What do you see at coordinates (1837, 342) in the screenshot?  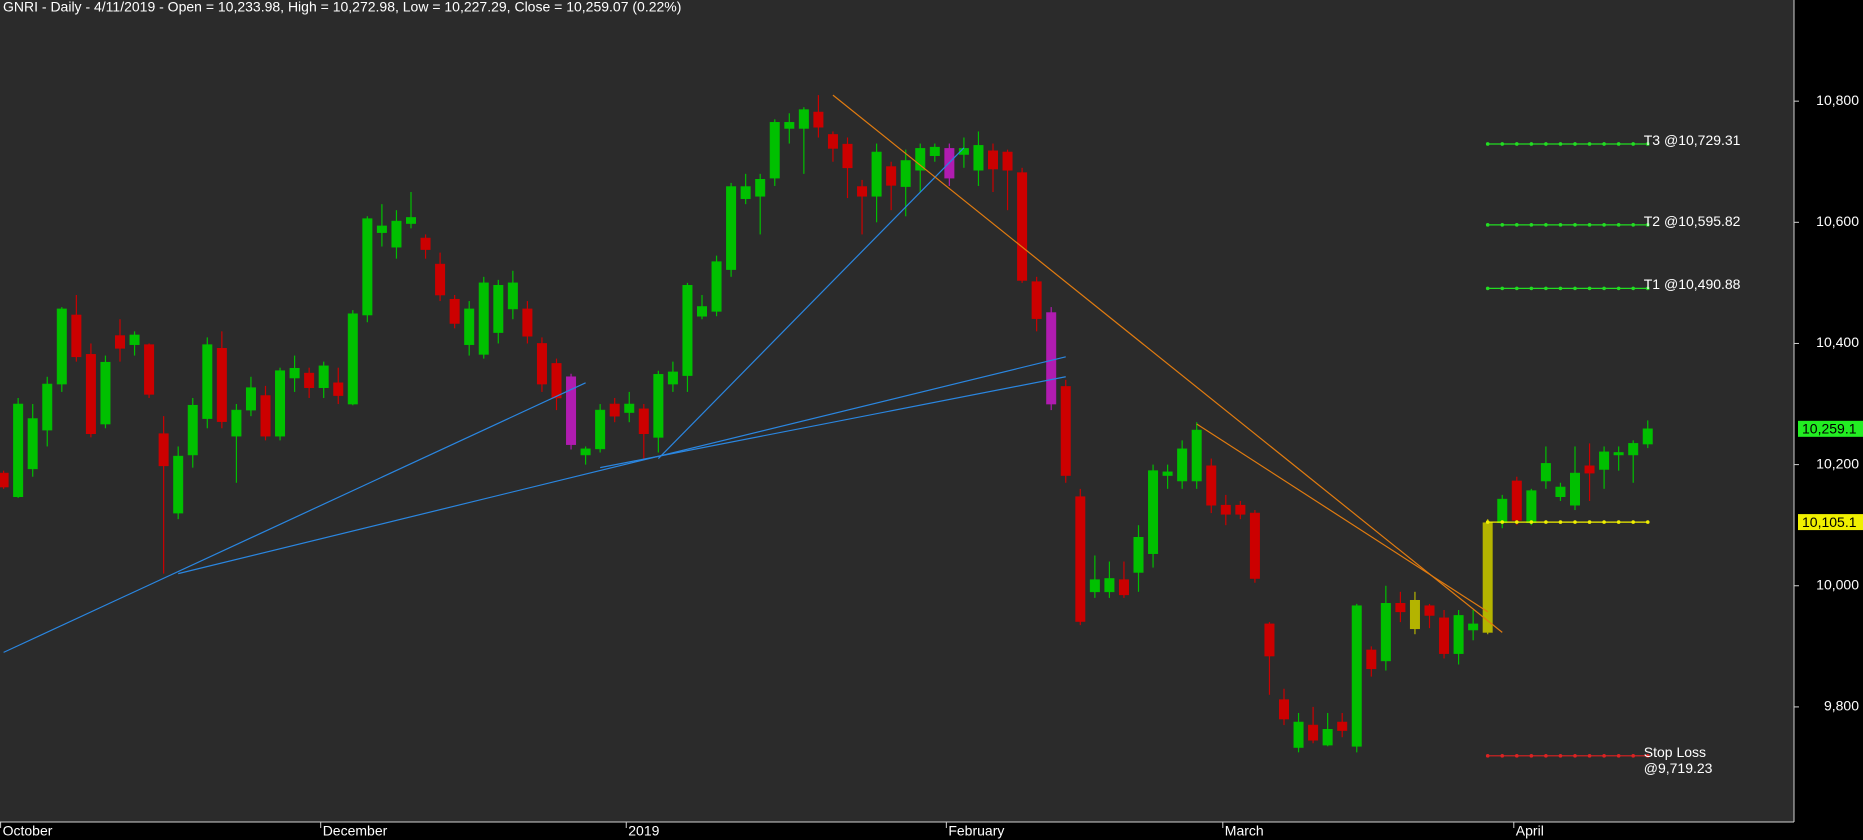 I see `y-tick-label: 10,400` at bounding box center [1837, 342].